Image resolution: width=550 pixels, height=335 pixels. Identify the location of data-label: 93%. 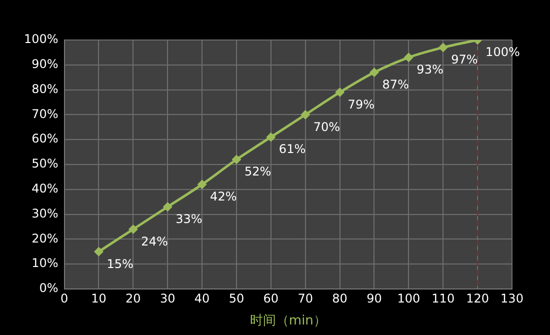
(430, 69).